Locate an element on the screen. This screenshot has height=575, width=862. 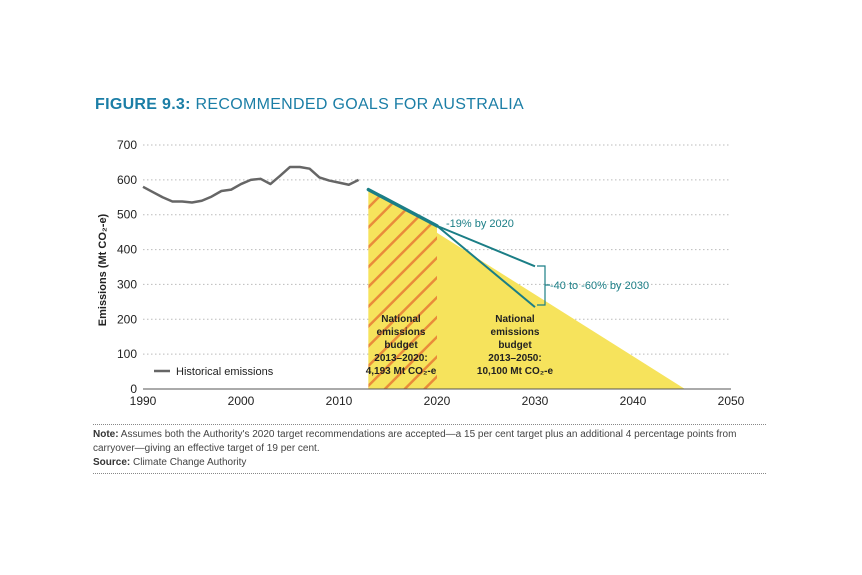
target-2030-bracket is located at coordinates (543, 285).